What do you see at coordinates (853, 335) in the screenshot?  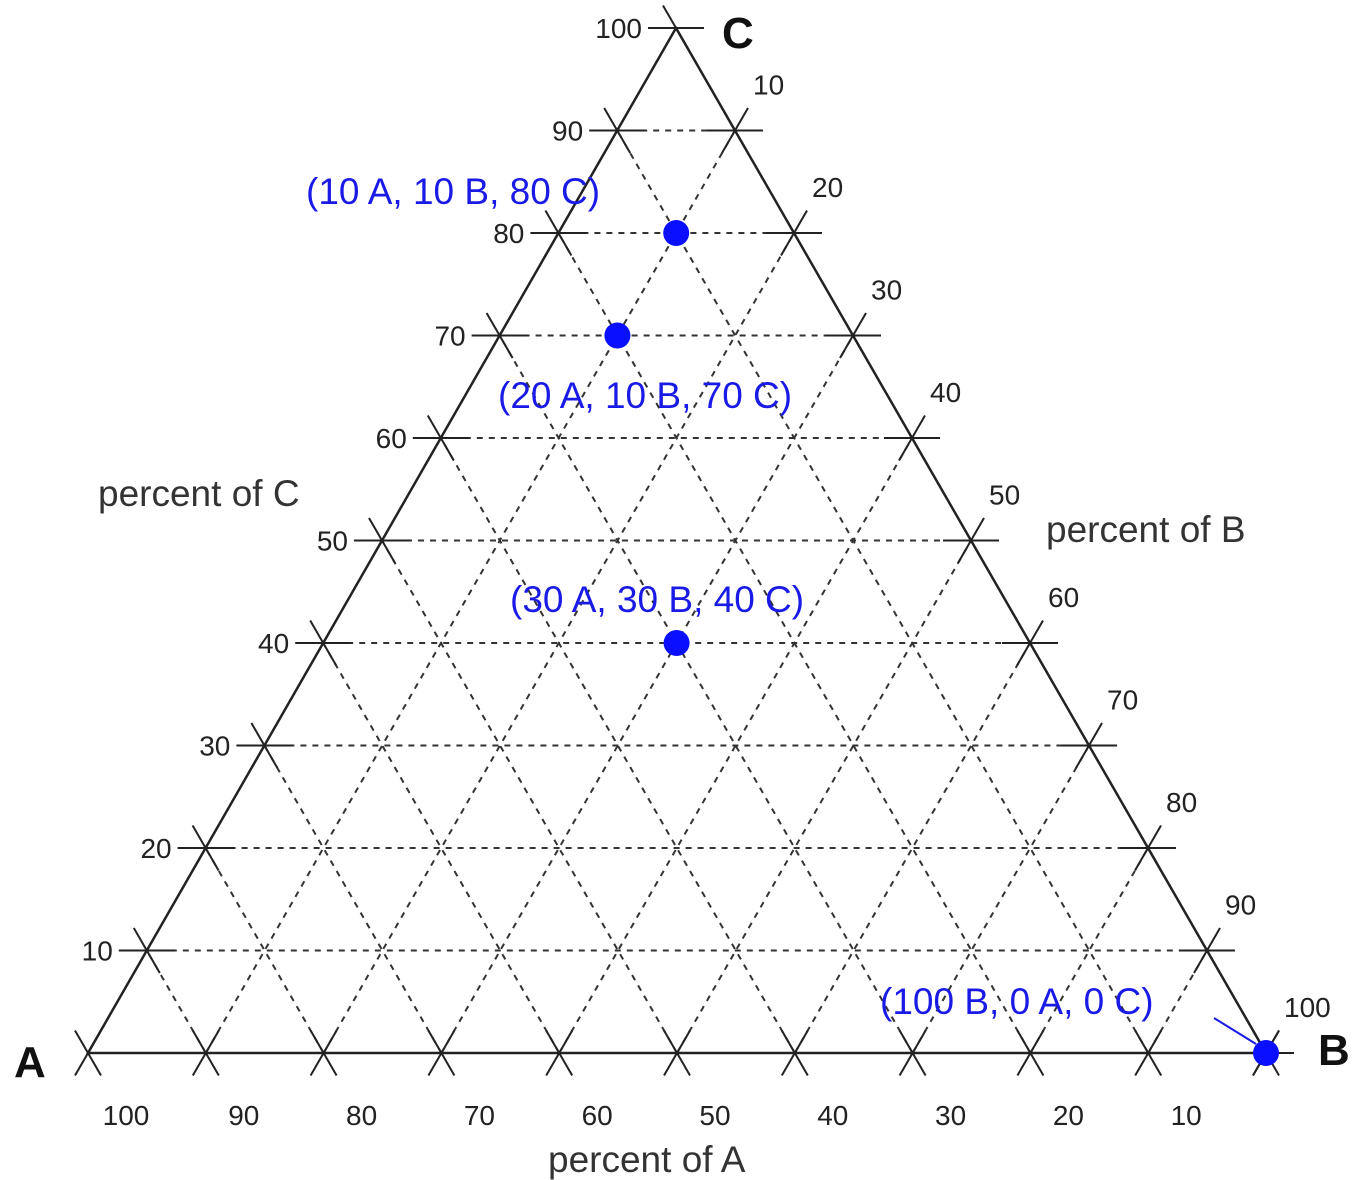 I see `tick-b-30-d` at bounding box center [853, 335].